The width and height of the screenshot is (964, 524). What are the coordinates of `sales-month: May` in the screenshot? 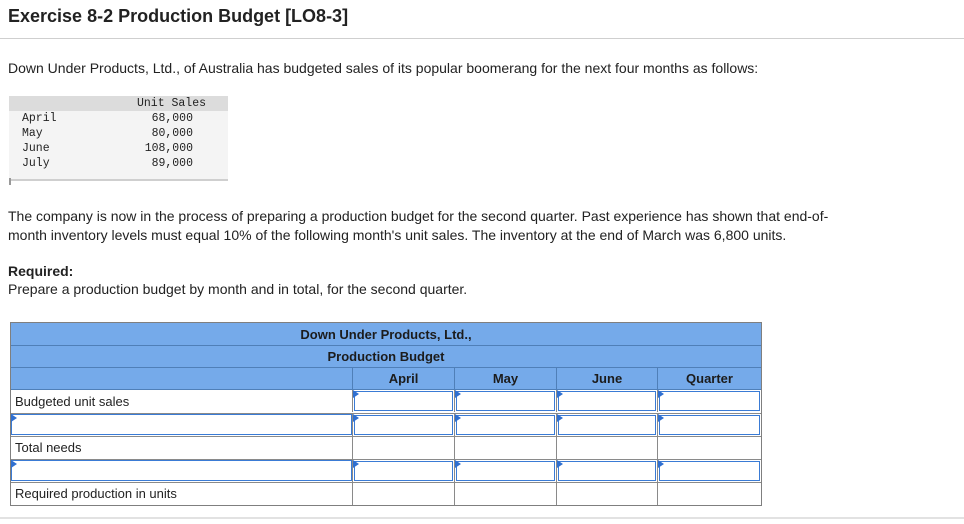 It's located at (32, 133).